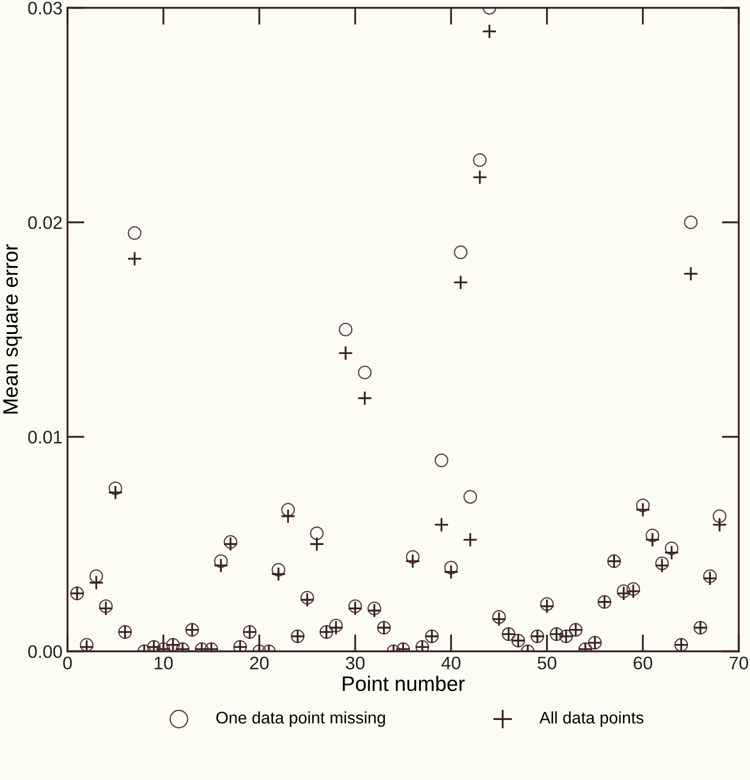  I want to click on legend-label: One data point missing, so click(300, 719).